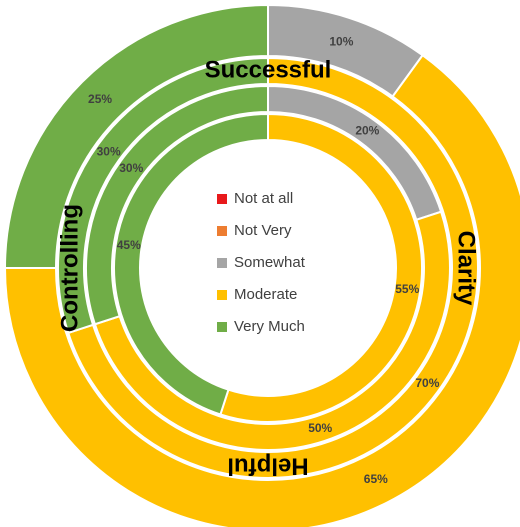  I want to click on ring-name: Successful, so click(268, 69).